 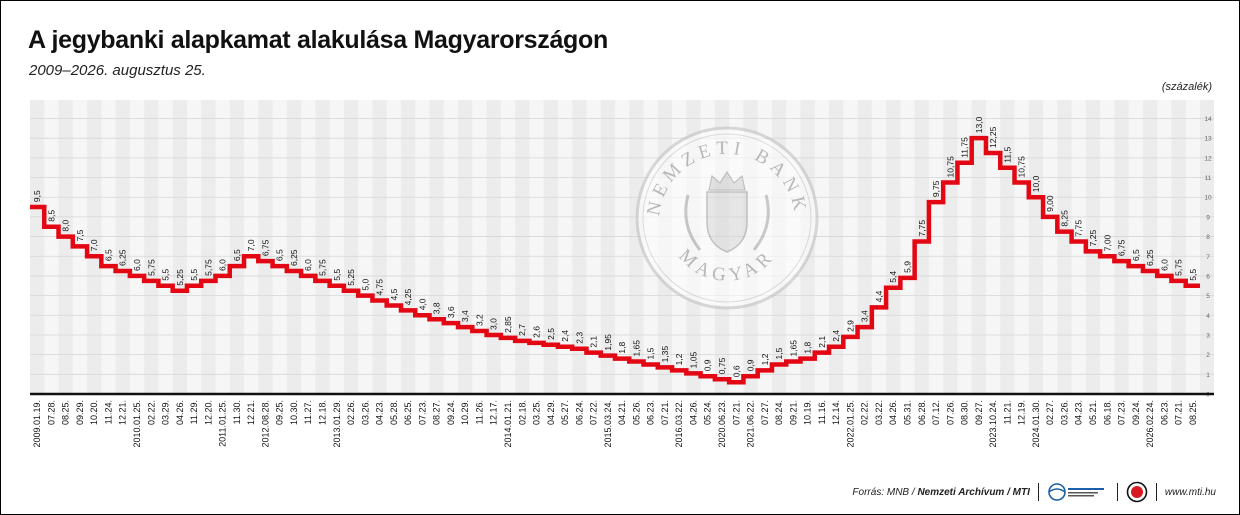 I want to click on value-label: 2,9, so click(x=850, y=326).